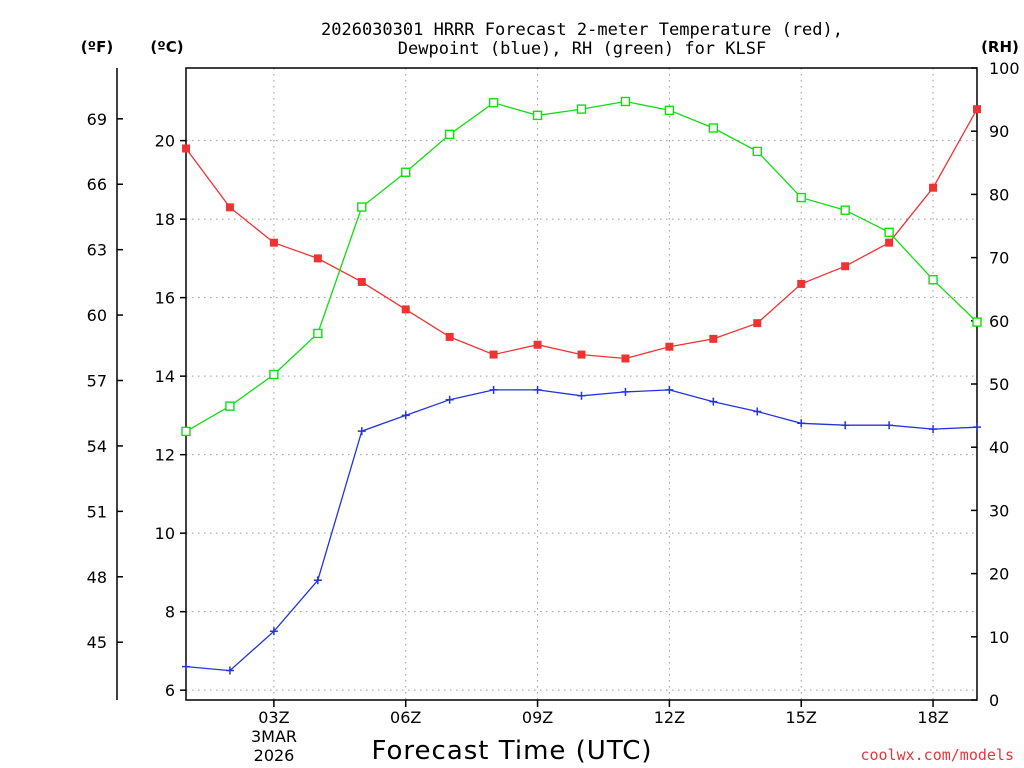 This screenshot has height=768, width=1024. I want to click on x-axis-title: Forecast Time (UTC), so click(511, 751).